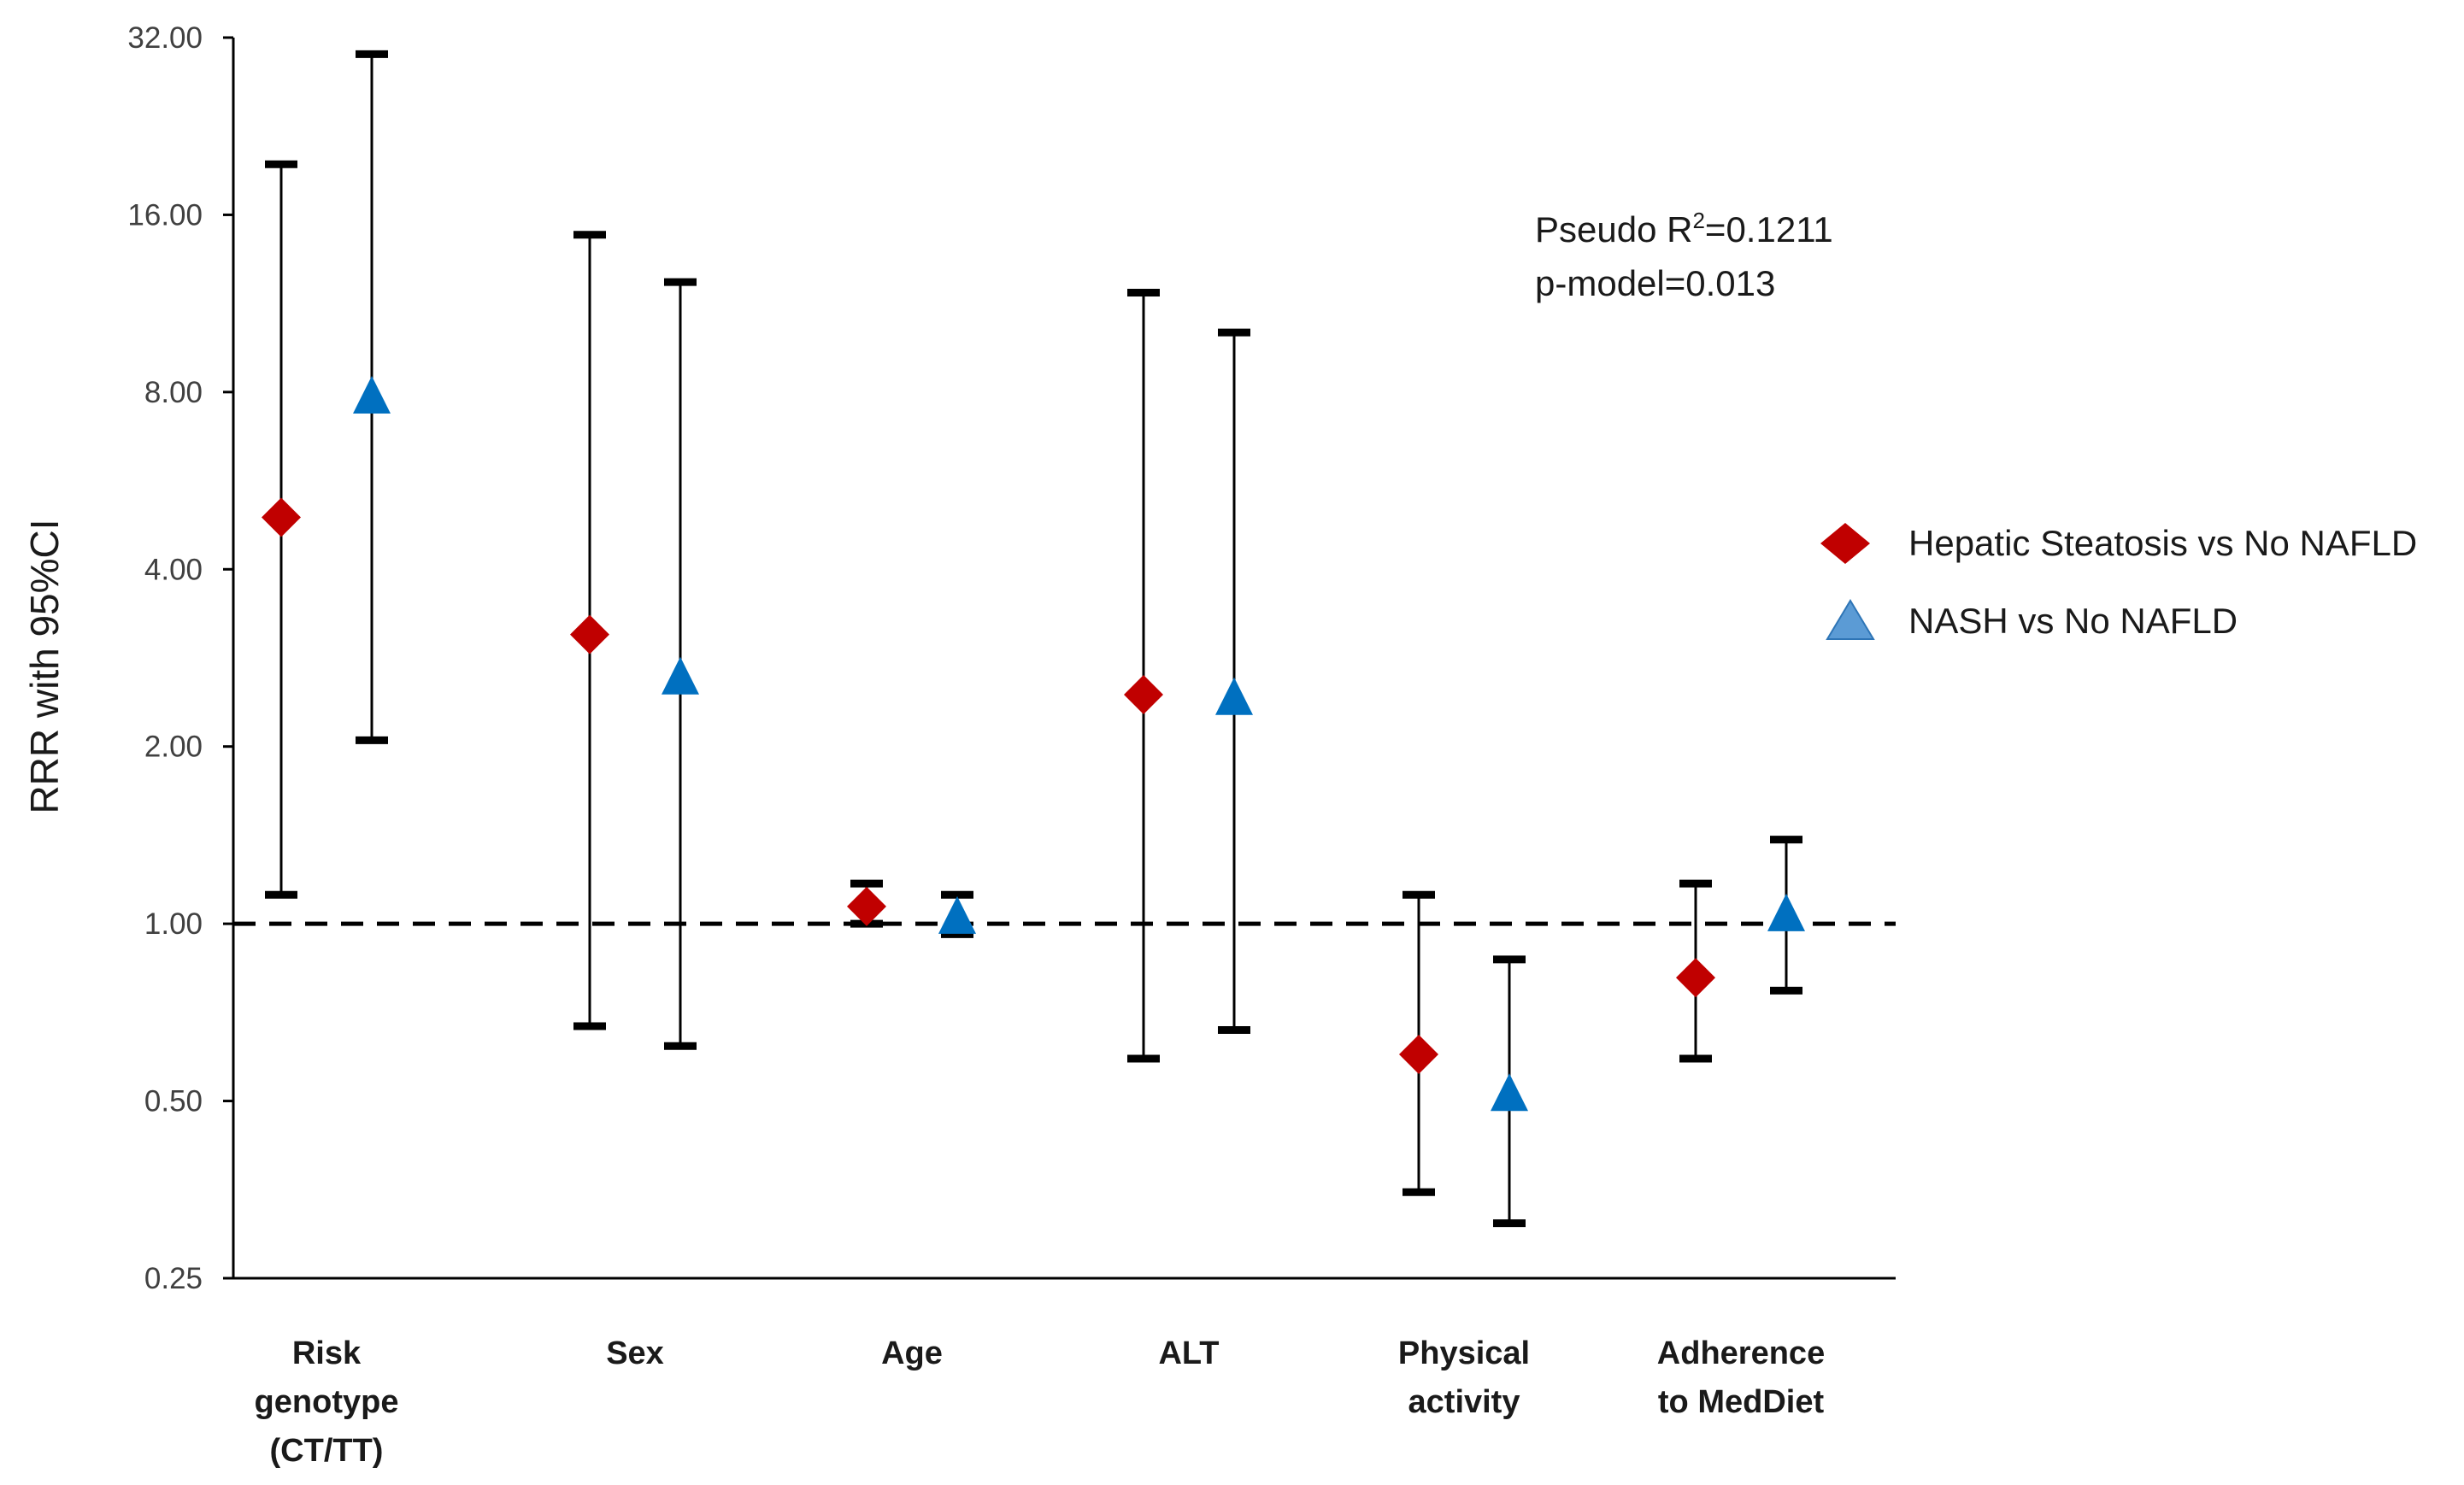  What do you see at coordinates (173, 747) in the screenshot?
I see `y-tick-label: 2.00` at bounding box center [173, 747].